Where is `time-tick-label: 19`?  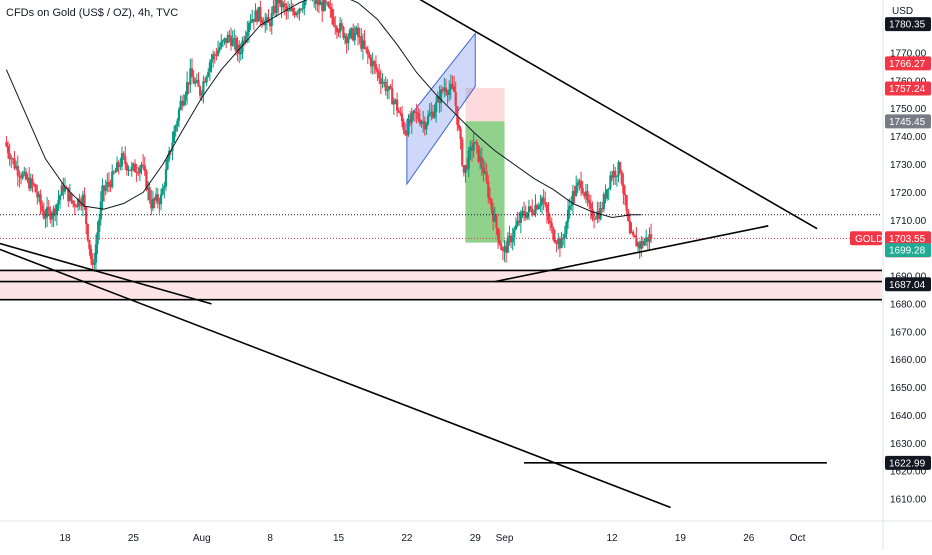
time-tick-label: 19 is located at coordinates (681, 538).